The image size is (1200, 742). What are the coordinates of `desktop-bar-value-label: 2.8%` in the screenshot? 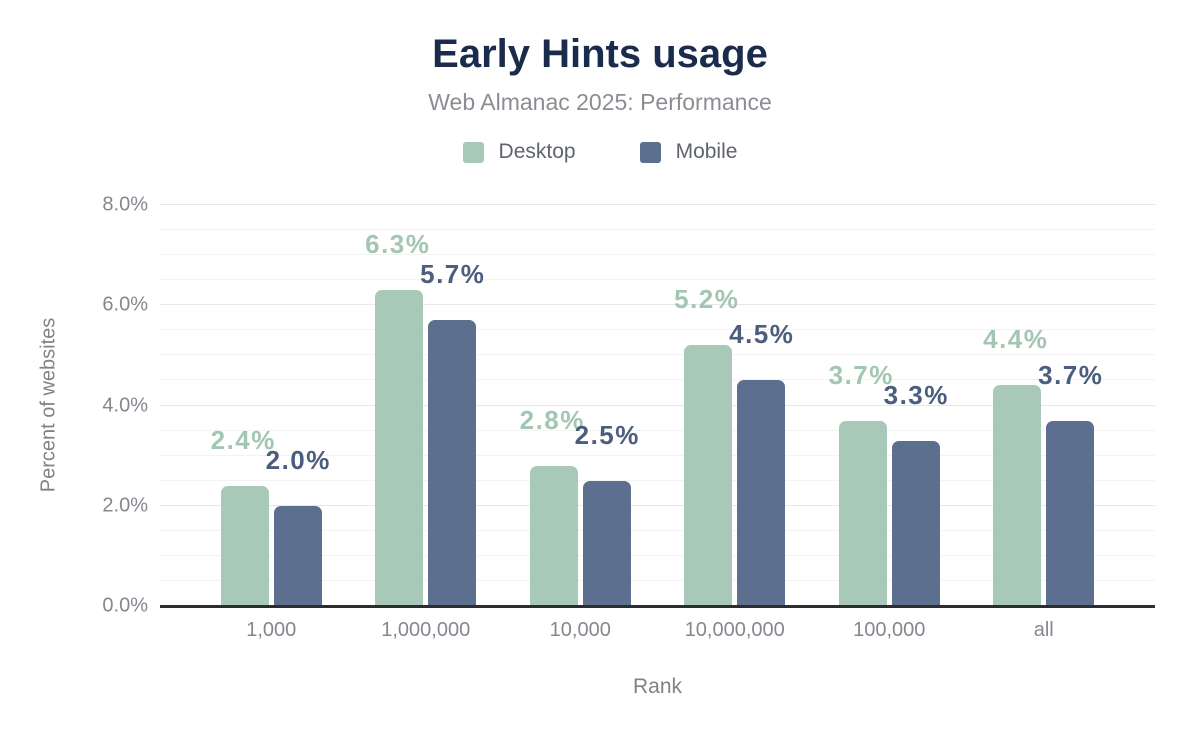 It's located at (552, 419).